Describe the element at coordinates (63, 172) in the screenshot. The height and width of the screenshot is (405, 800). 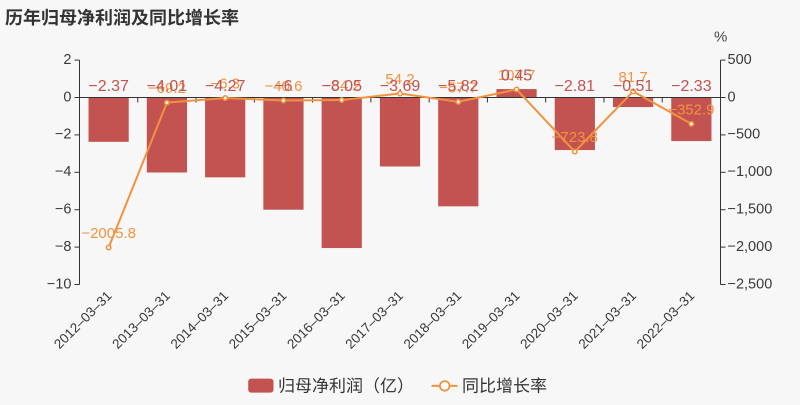
I see `svg-text: −4` at that location.